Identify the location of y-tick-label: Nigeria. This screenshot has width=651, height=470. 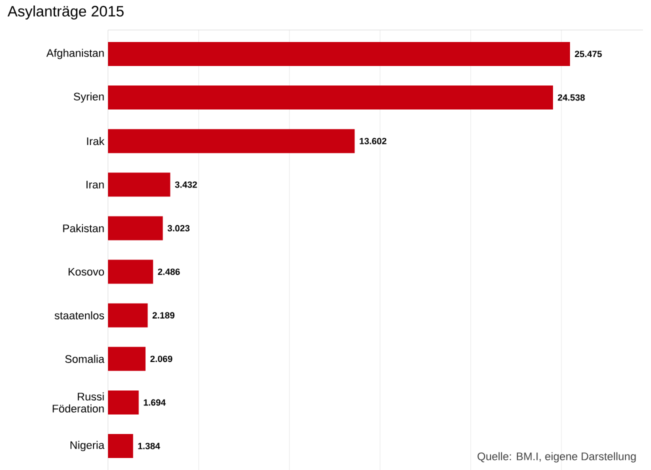
(87, 446).